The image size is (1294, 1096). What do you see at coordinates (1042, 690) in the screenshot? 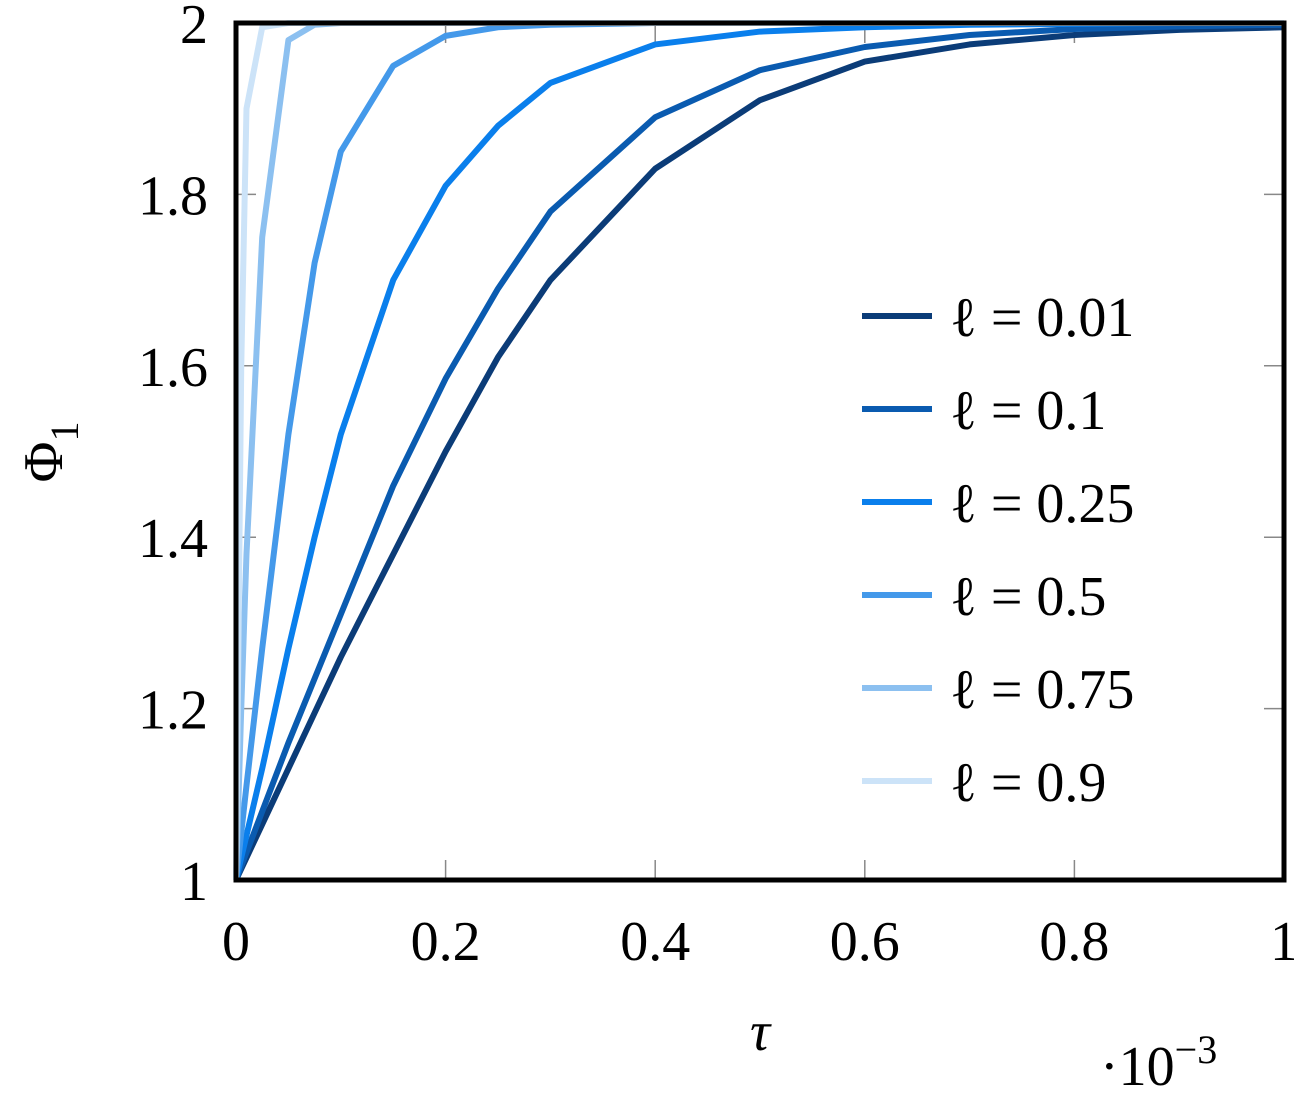
I see `legend-label: ℓ = 0.75` at bounding box center [1042, 690].